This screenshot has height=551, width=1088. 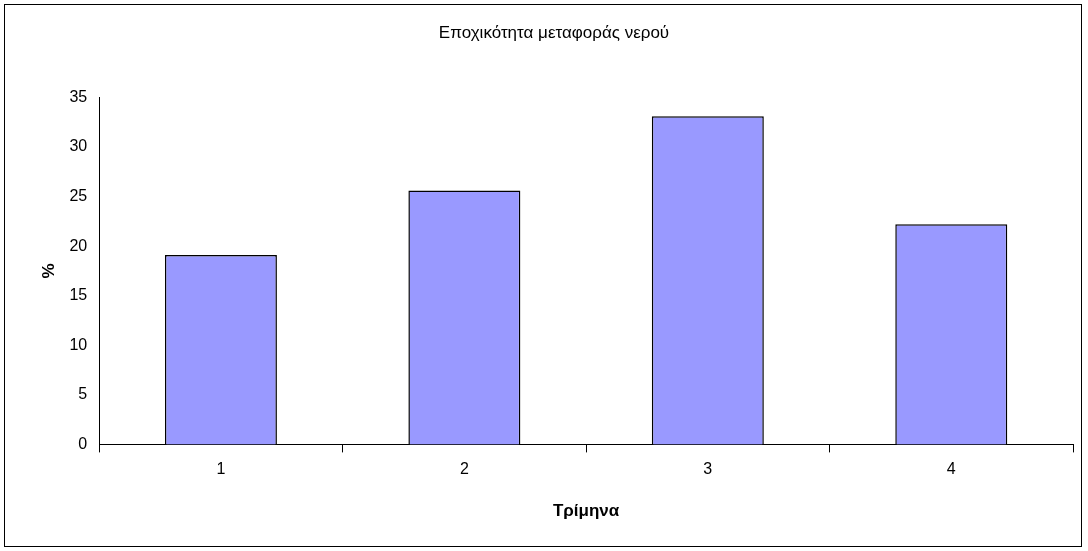 What do you see at coordinates (48, 271) in the screenshot?
I see `y-axis-title: %` at bounding box center [48, 271].